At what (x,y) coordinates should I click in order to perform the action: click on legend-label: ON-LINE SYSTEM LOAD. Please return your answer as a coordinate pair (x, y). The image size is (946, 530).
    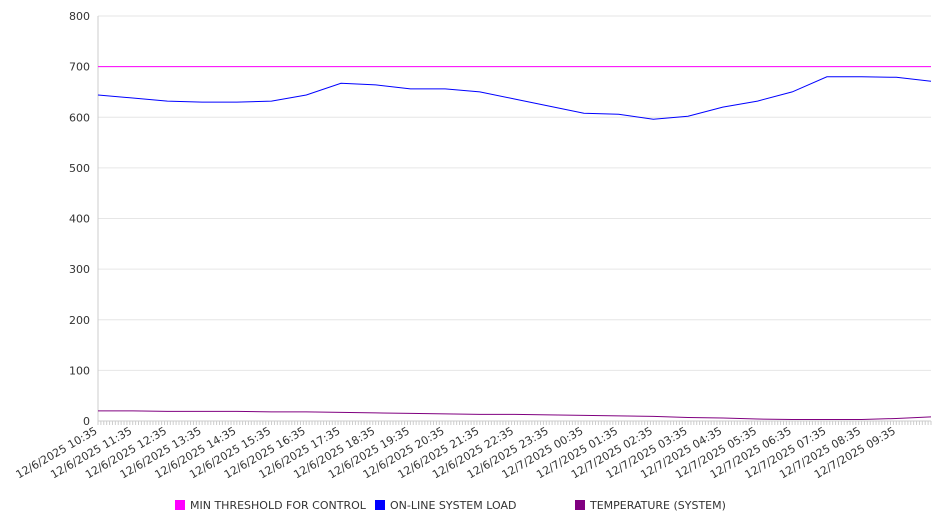
    Looking at the image, I should click on (453, 505).